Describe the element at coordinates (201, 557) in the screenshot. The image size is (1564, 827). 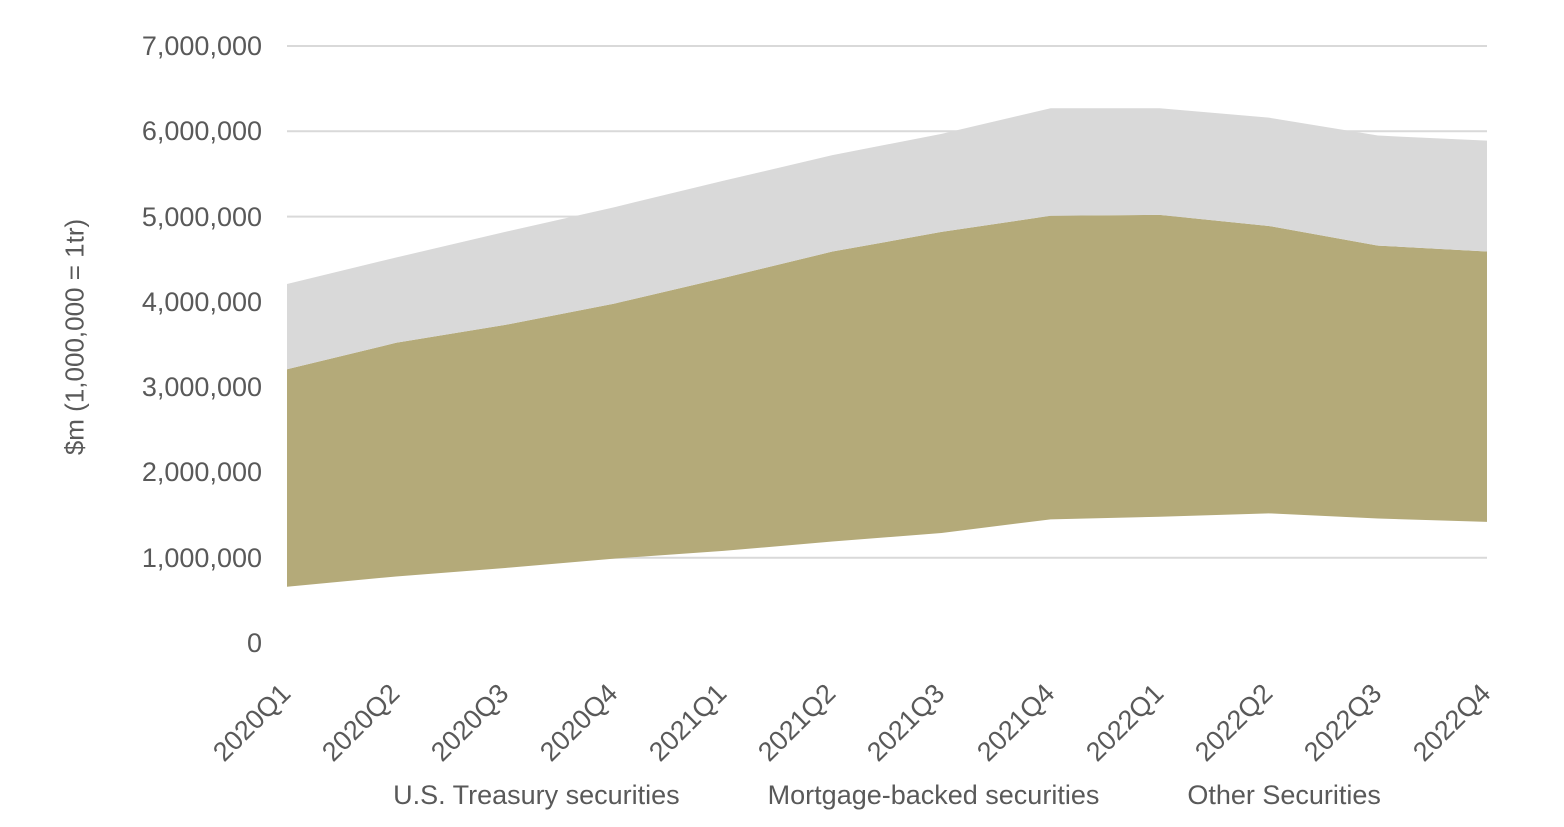
I see `y-tick-label: 1,000,000` at that location.